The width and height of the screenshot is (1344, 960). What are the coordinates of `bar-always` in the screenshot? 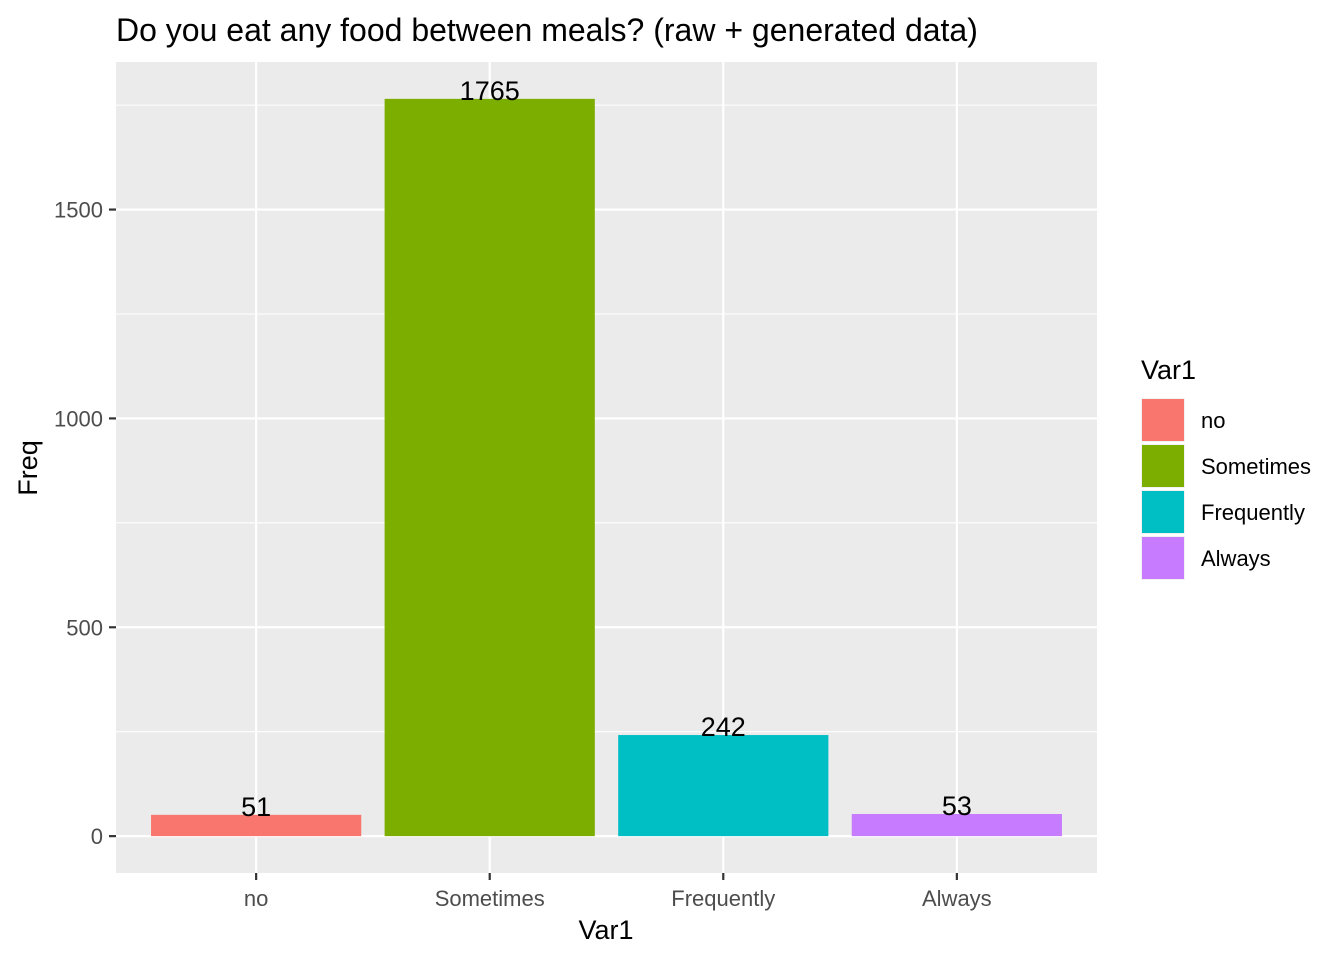 It's located at (956, 825).